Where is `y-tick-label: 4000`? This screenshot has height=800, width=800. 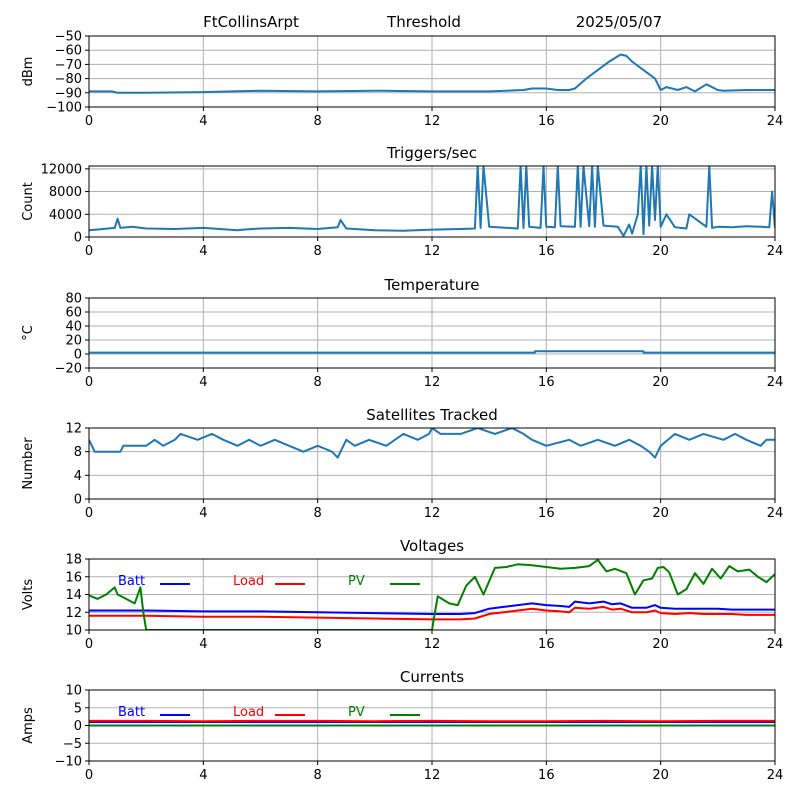 y-tick-label: 4000 is located at coordinates (65, 215).